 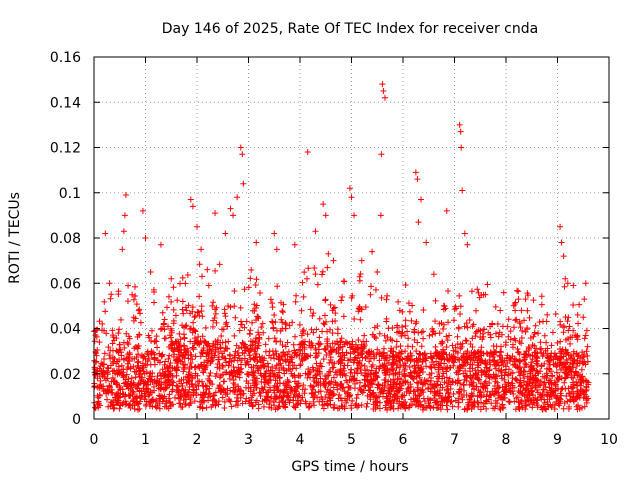 I want to click on y-tick-label: 0.06, so click(x=65, y=284).